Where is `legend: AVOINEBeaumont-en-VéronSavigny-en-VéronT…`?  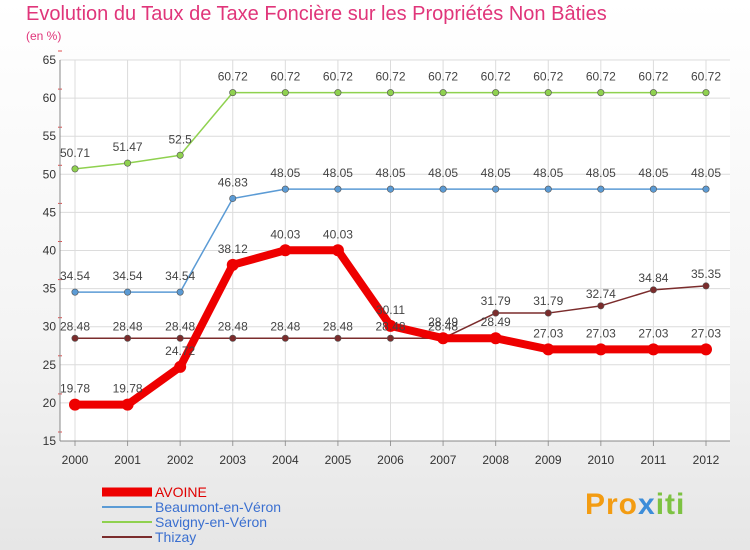
legend: AVOINEBeaumont-en-VéronSavigny-en-VéronT… is located at coordinates (191, 514).